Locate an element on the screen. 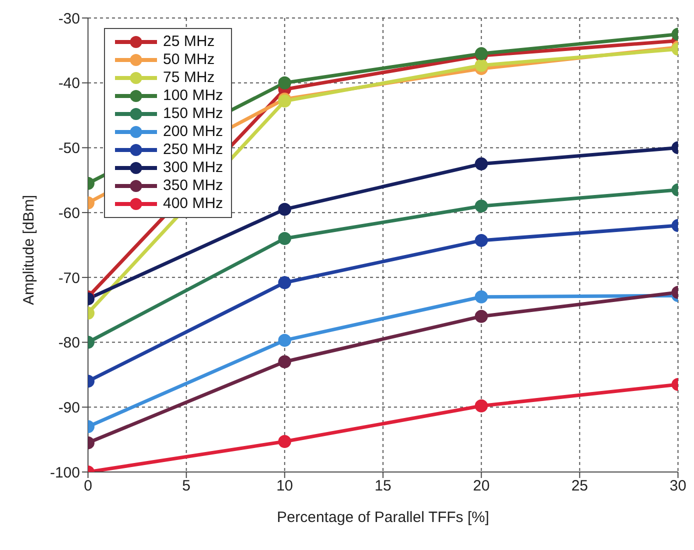 Image resolution: width=694 pixels, height=550 pixels. y-tick-label: -100 is located at coordinates (65, 473).